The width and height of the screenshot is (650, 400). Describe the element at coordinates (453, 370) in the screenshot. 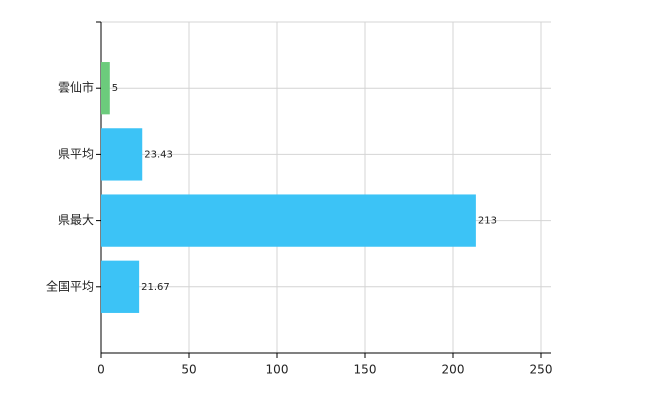

I see `x-tick-label: 200` at that location.